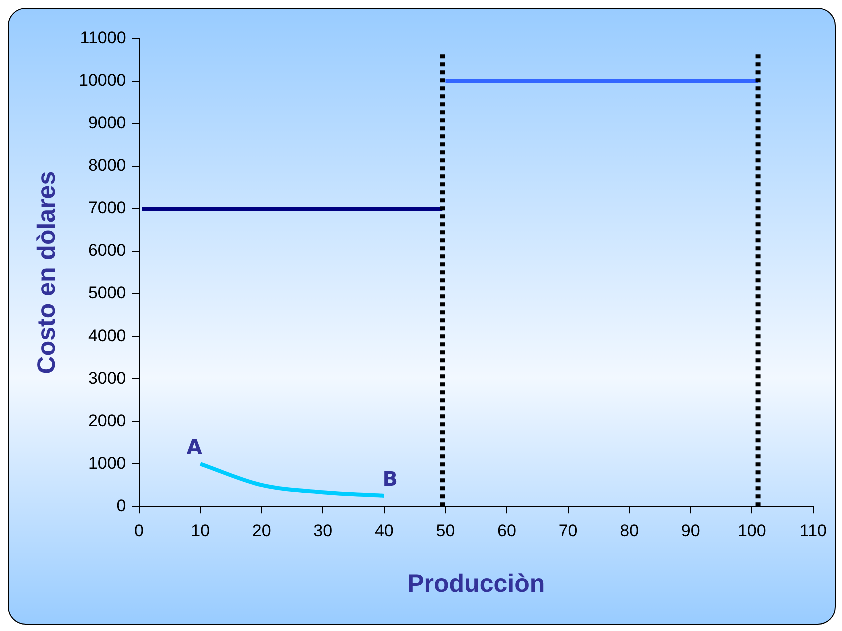 The height and width of the screenshot is (631, 842). Describe the element at coordinates (200, 530) in the screenshot. I see `x-tick-label: 10` at that location.